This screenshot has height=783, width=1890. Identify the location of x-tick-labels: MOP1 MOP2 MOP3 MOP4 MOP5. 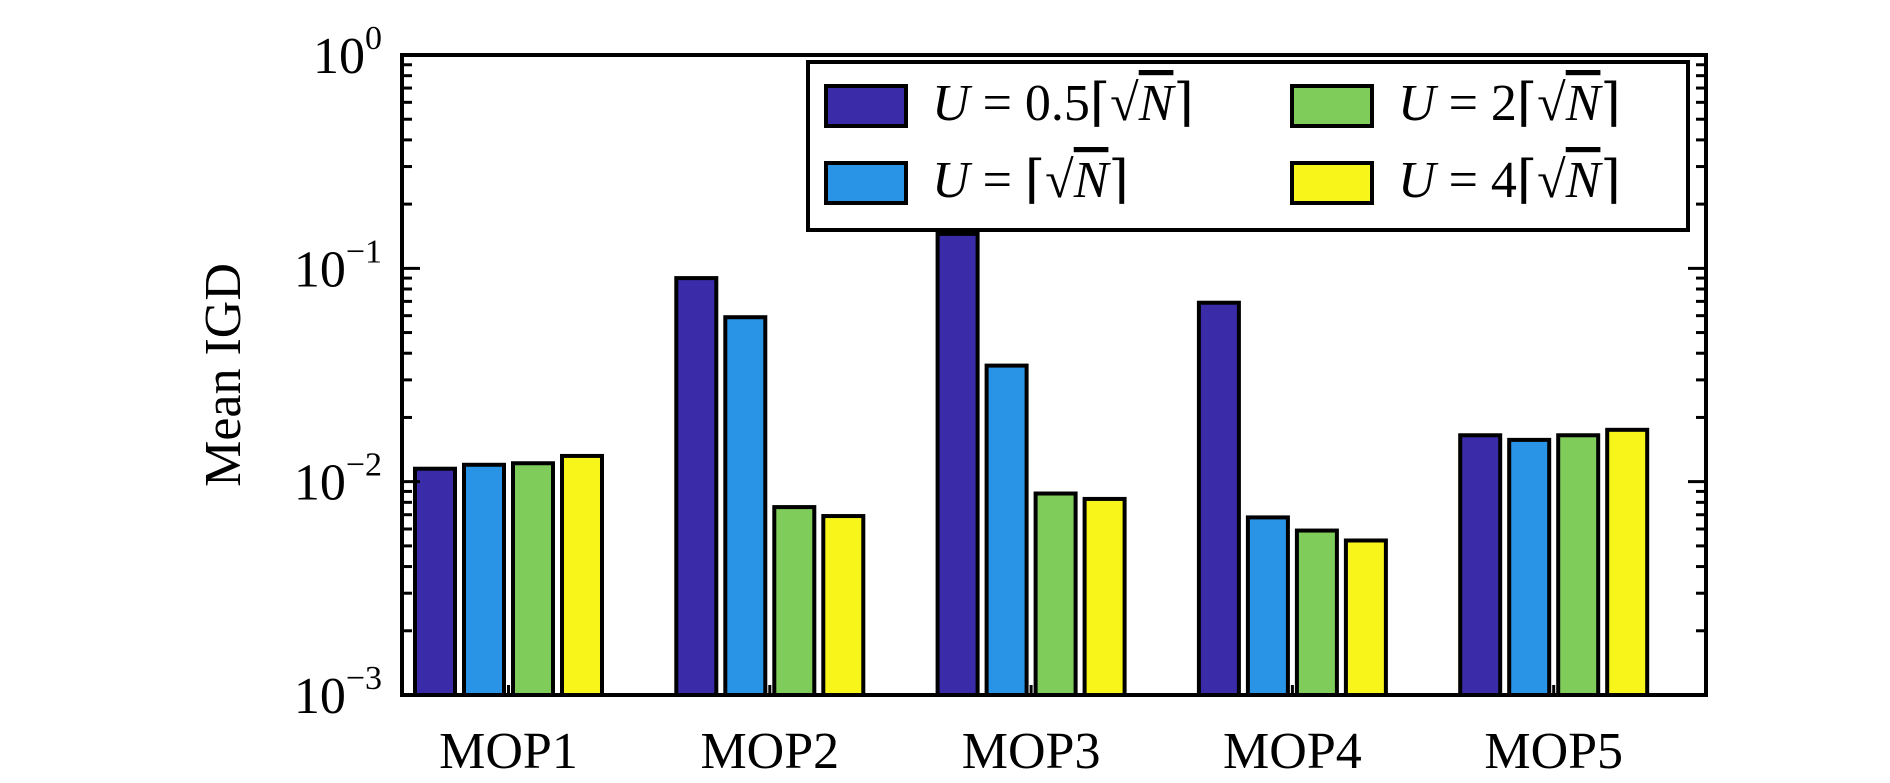
(1031, 751).